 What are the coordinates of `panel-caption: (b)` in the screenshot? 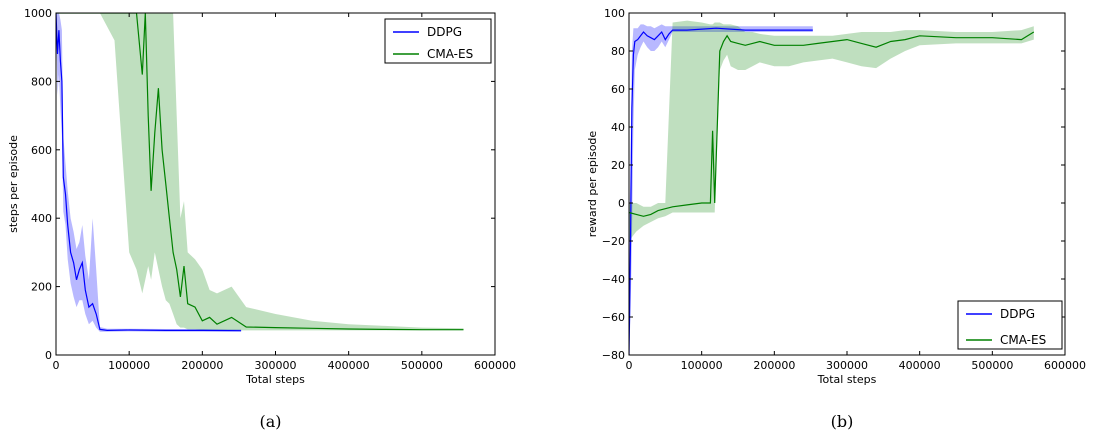 It's located at (842, 421).